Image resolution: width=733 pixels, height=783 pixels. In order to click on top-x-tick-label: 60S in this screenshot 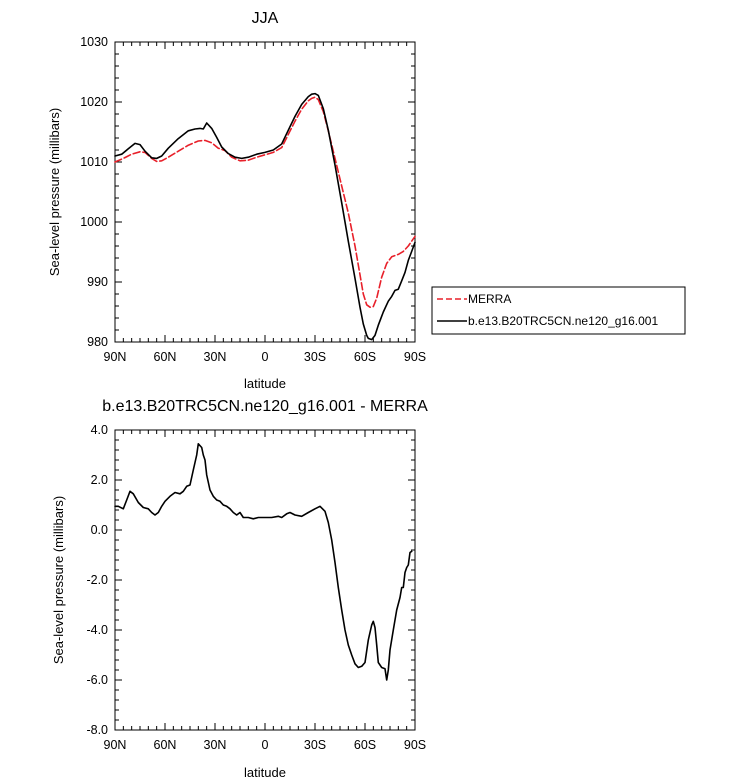, I will do `click(365, 357)`.